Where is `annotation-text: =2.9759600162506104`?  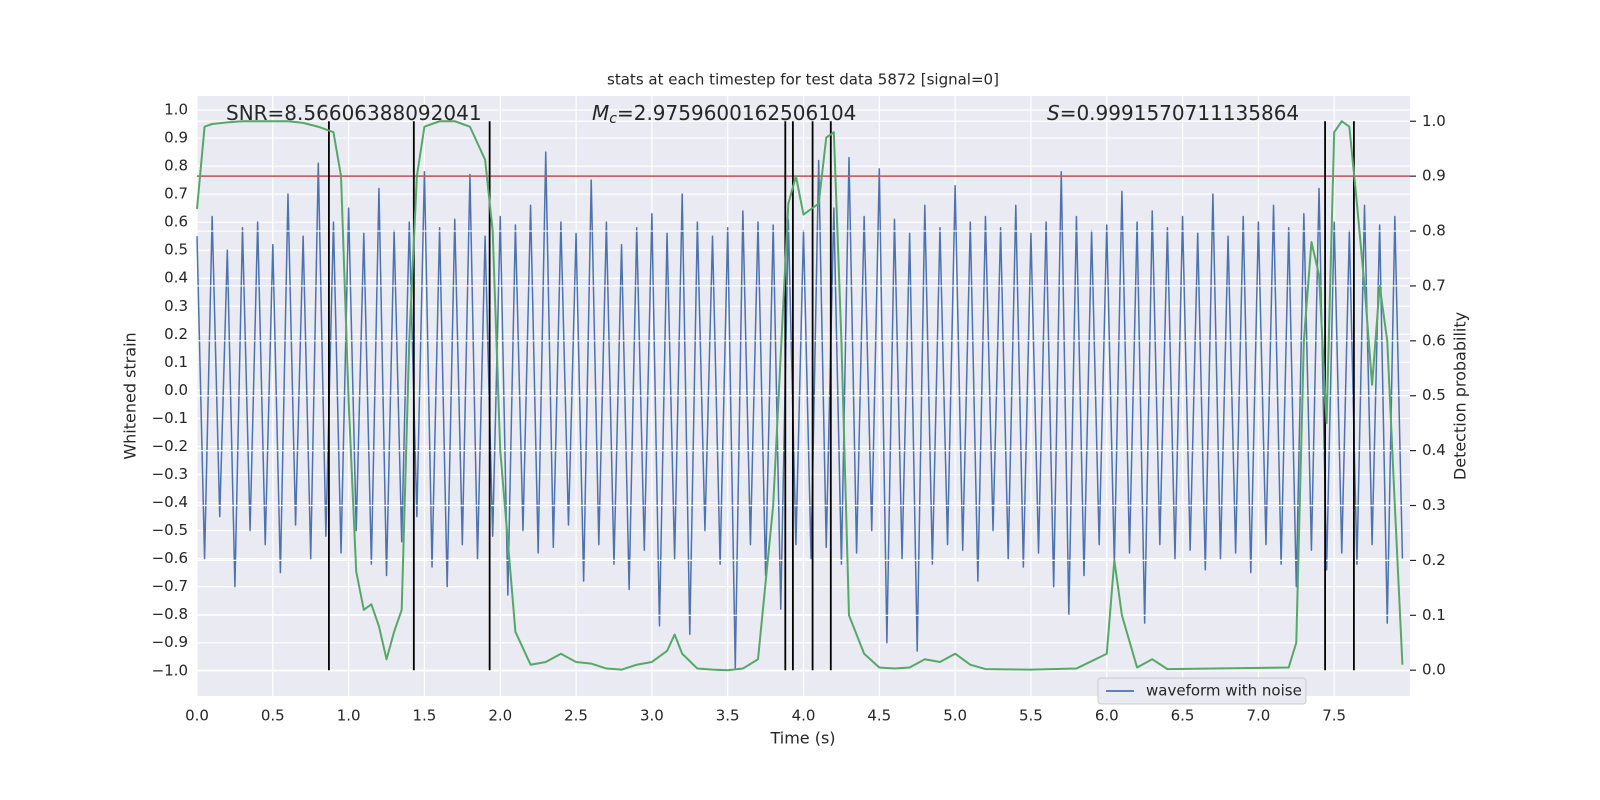
annotation-text: =2.9759600162506104 is located at coordinates (736, 113).